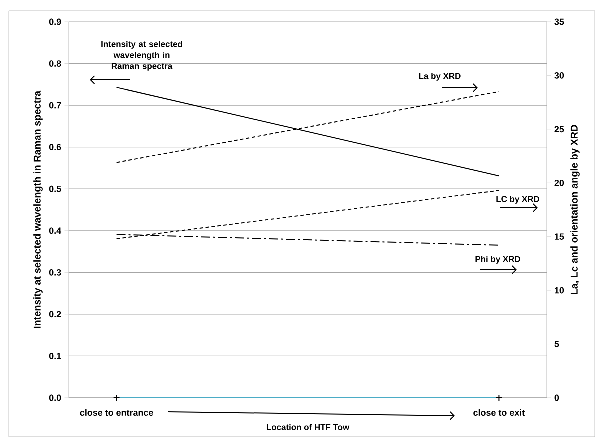 The image size is (596, 438). I want to click on y-tick-label: 0.1, so click(55, 356).